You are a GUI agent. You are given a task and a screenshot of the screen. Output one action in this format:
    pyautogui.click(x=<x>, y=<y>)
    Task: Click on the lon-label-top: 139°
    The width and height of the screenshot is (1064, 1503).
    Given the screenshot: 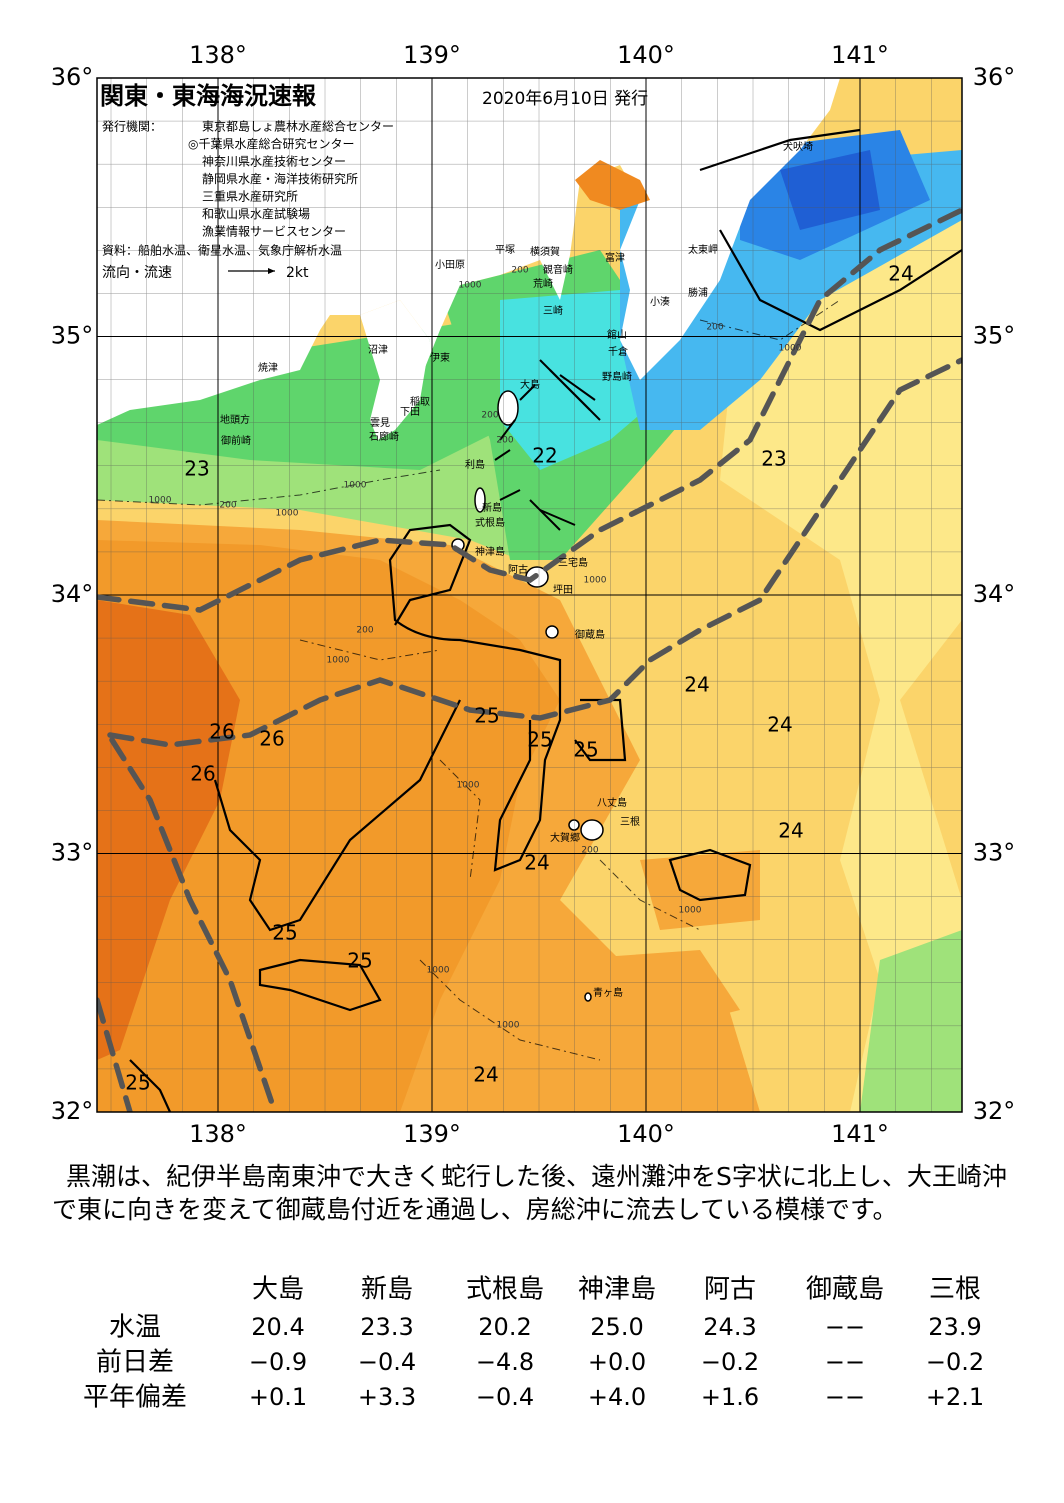 What is the action you would take?
    pyautogui.click(x=432, y=55)
    